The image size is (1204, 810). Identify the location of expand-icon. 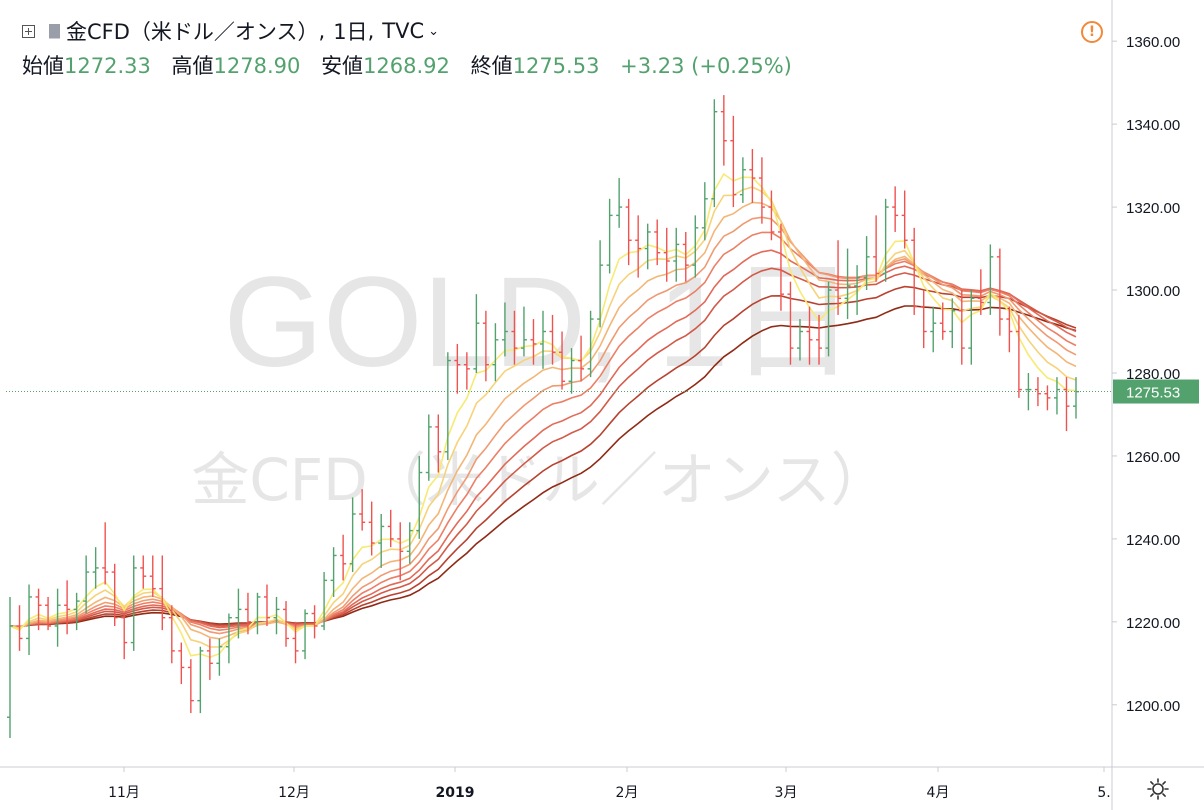
(28, 31).